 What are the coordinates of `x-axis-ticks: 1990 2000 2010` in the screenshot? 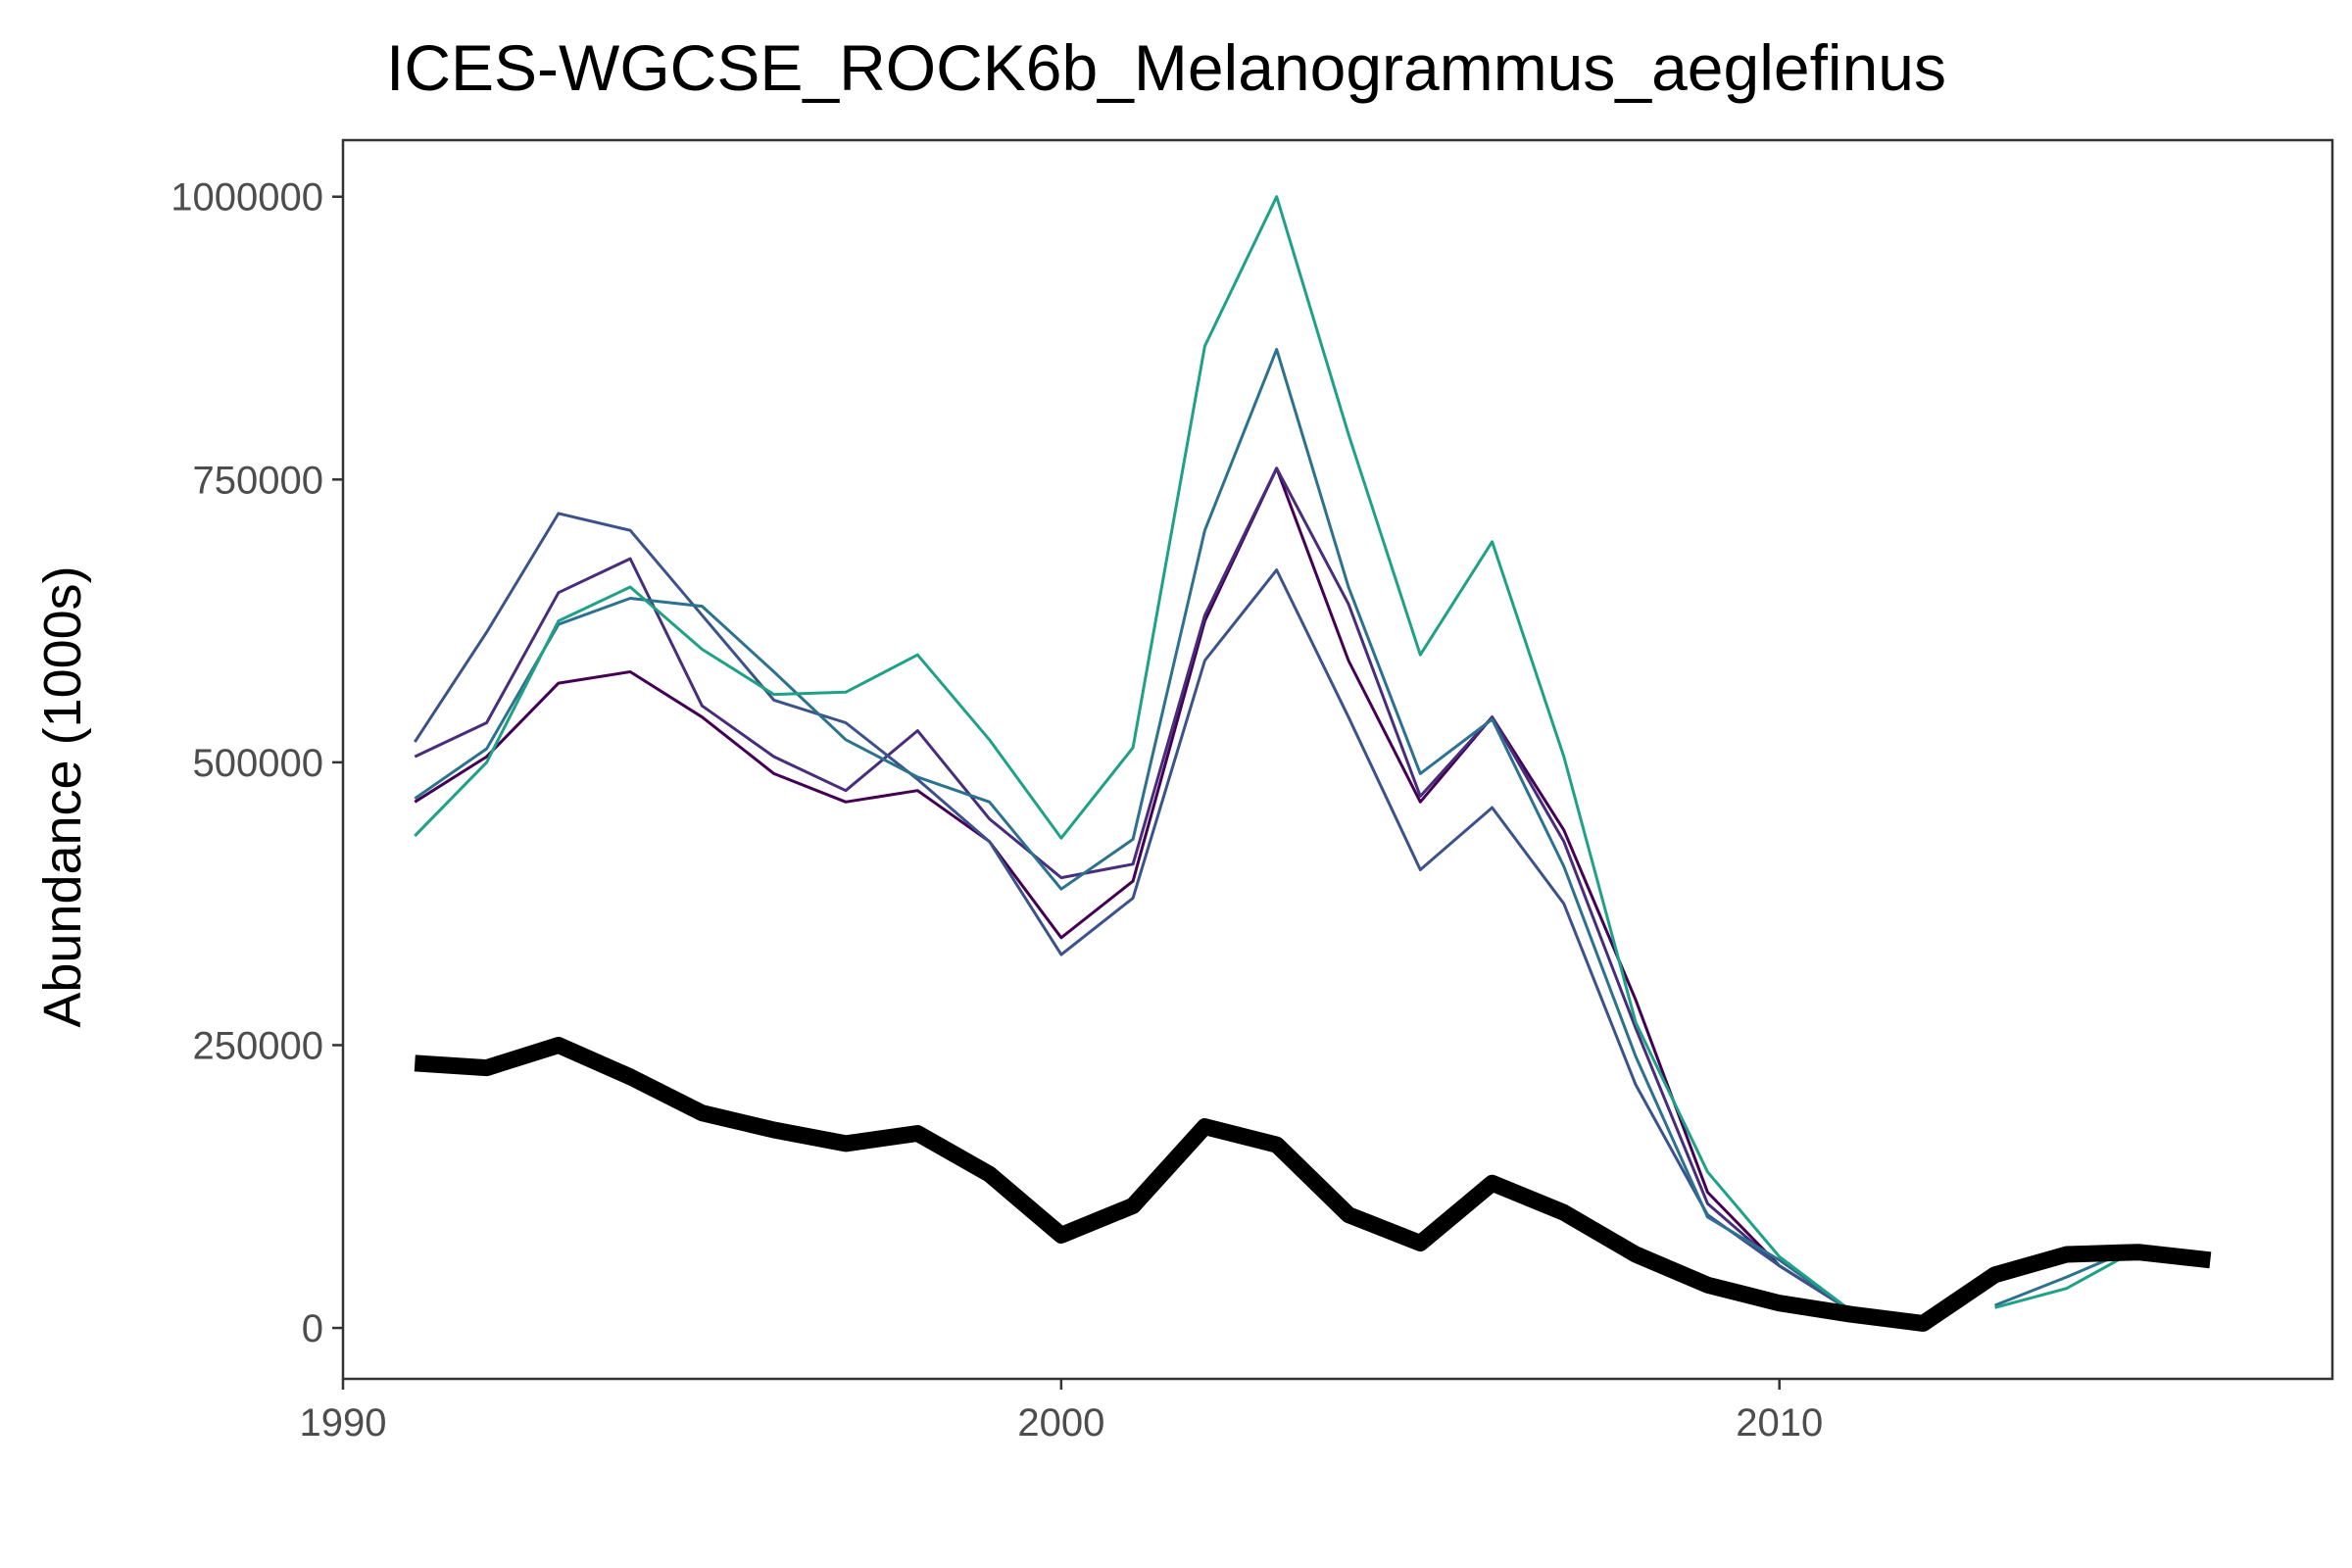 It's located at (1061, 1412).